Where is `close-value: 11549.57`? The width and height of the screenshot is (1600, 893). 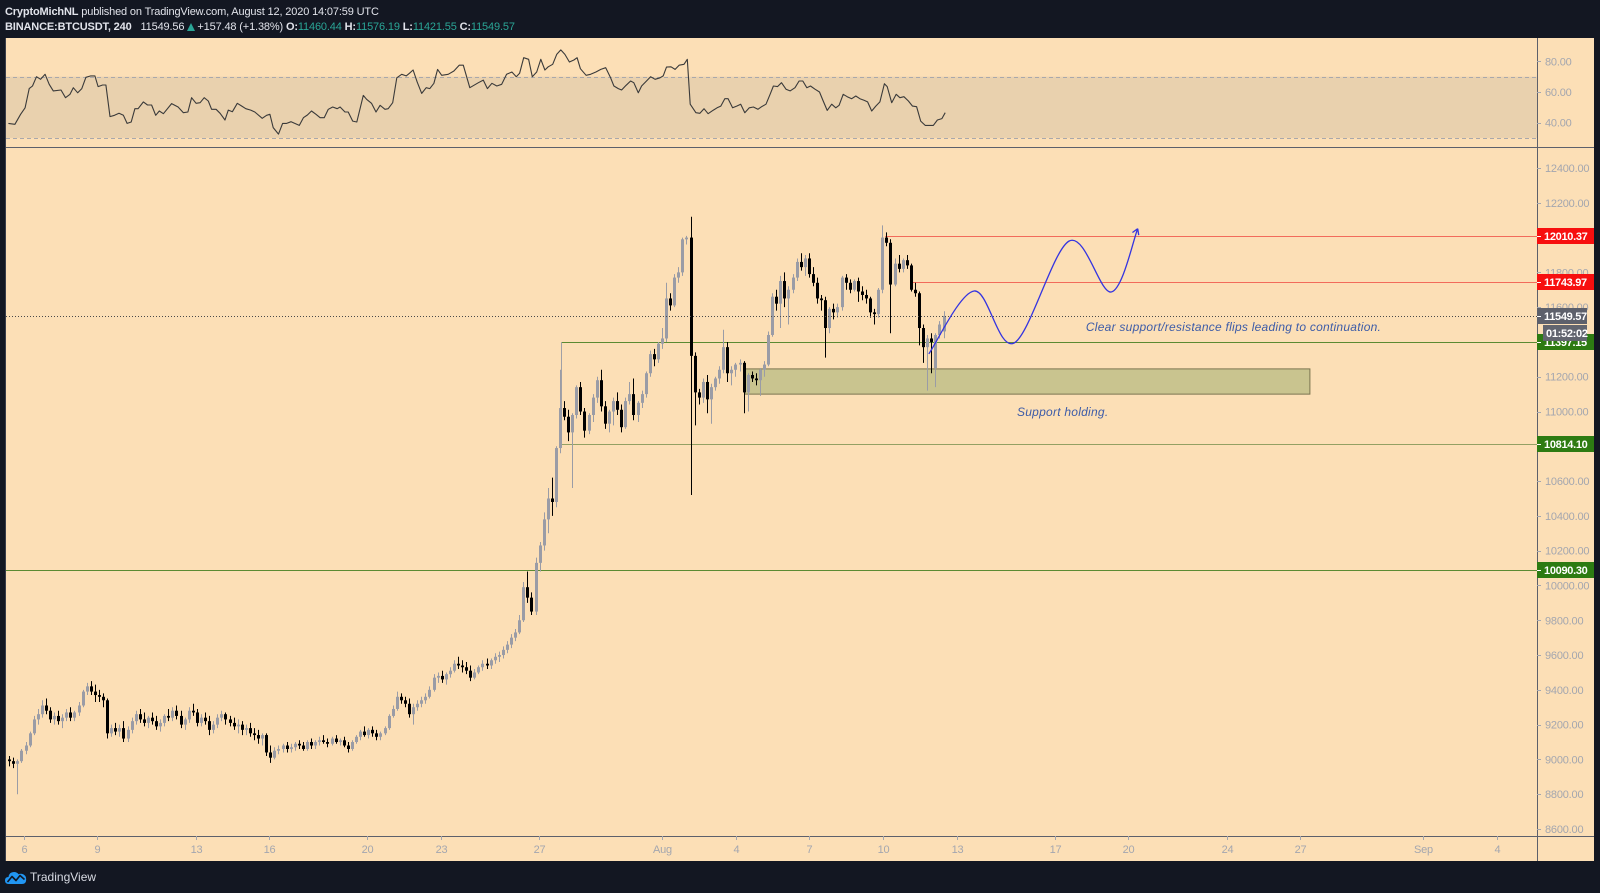 close-value: 11549.57 is located at coordinates (492, 27).